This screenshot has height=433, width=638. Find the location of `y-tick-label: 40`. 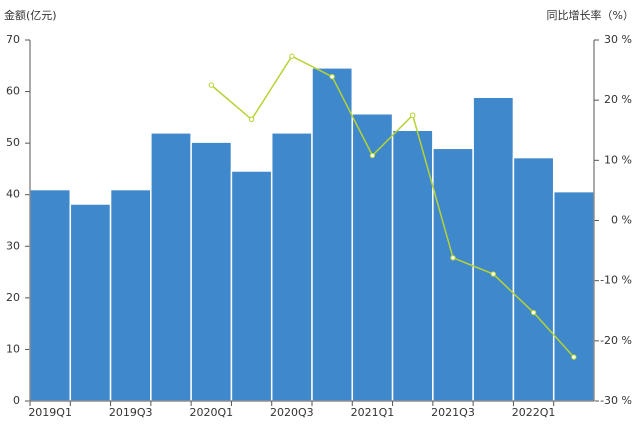

y-tick-label: 40 is located at coordinates (13, 194).